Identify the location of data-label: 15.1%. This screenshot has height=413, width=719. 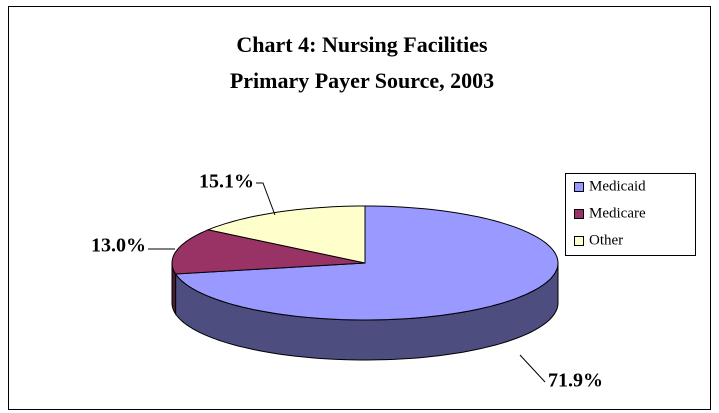
(226, 182).